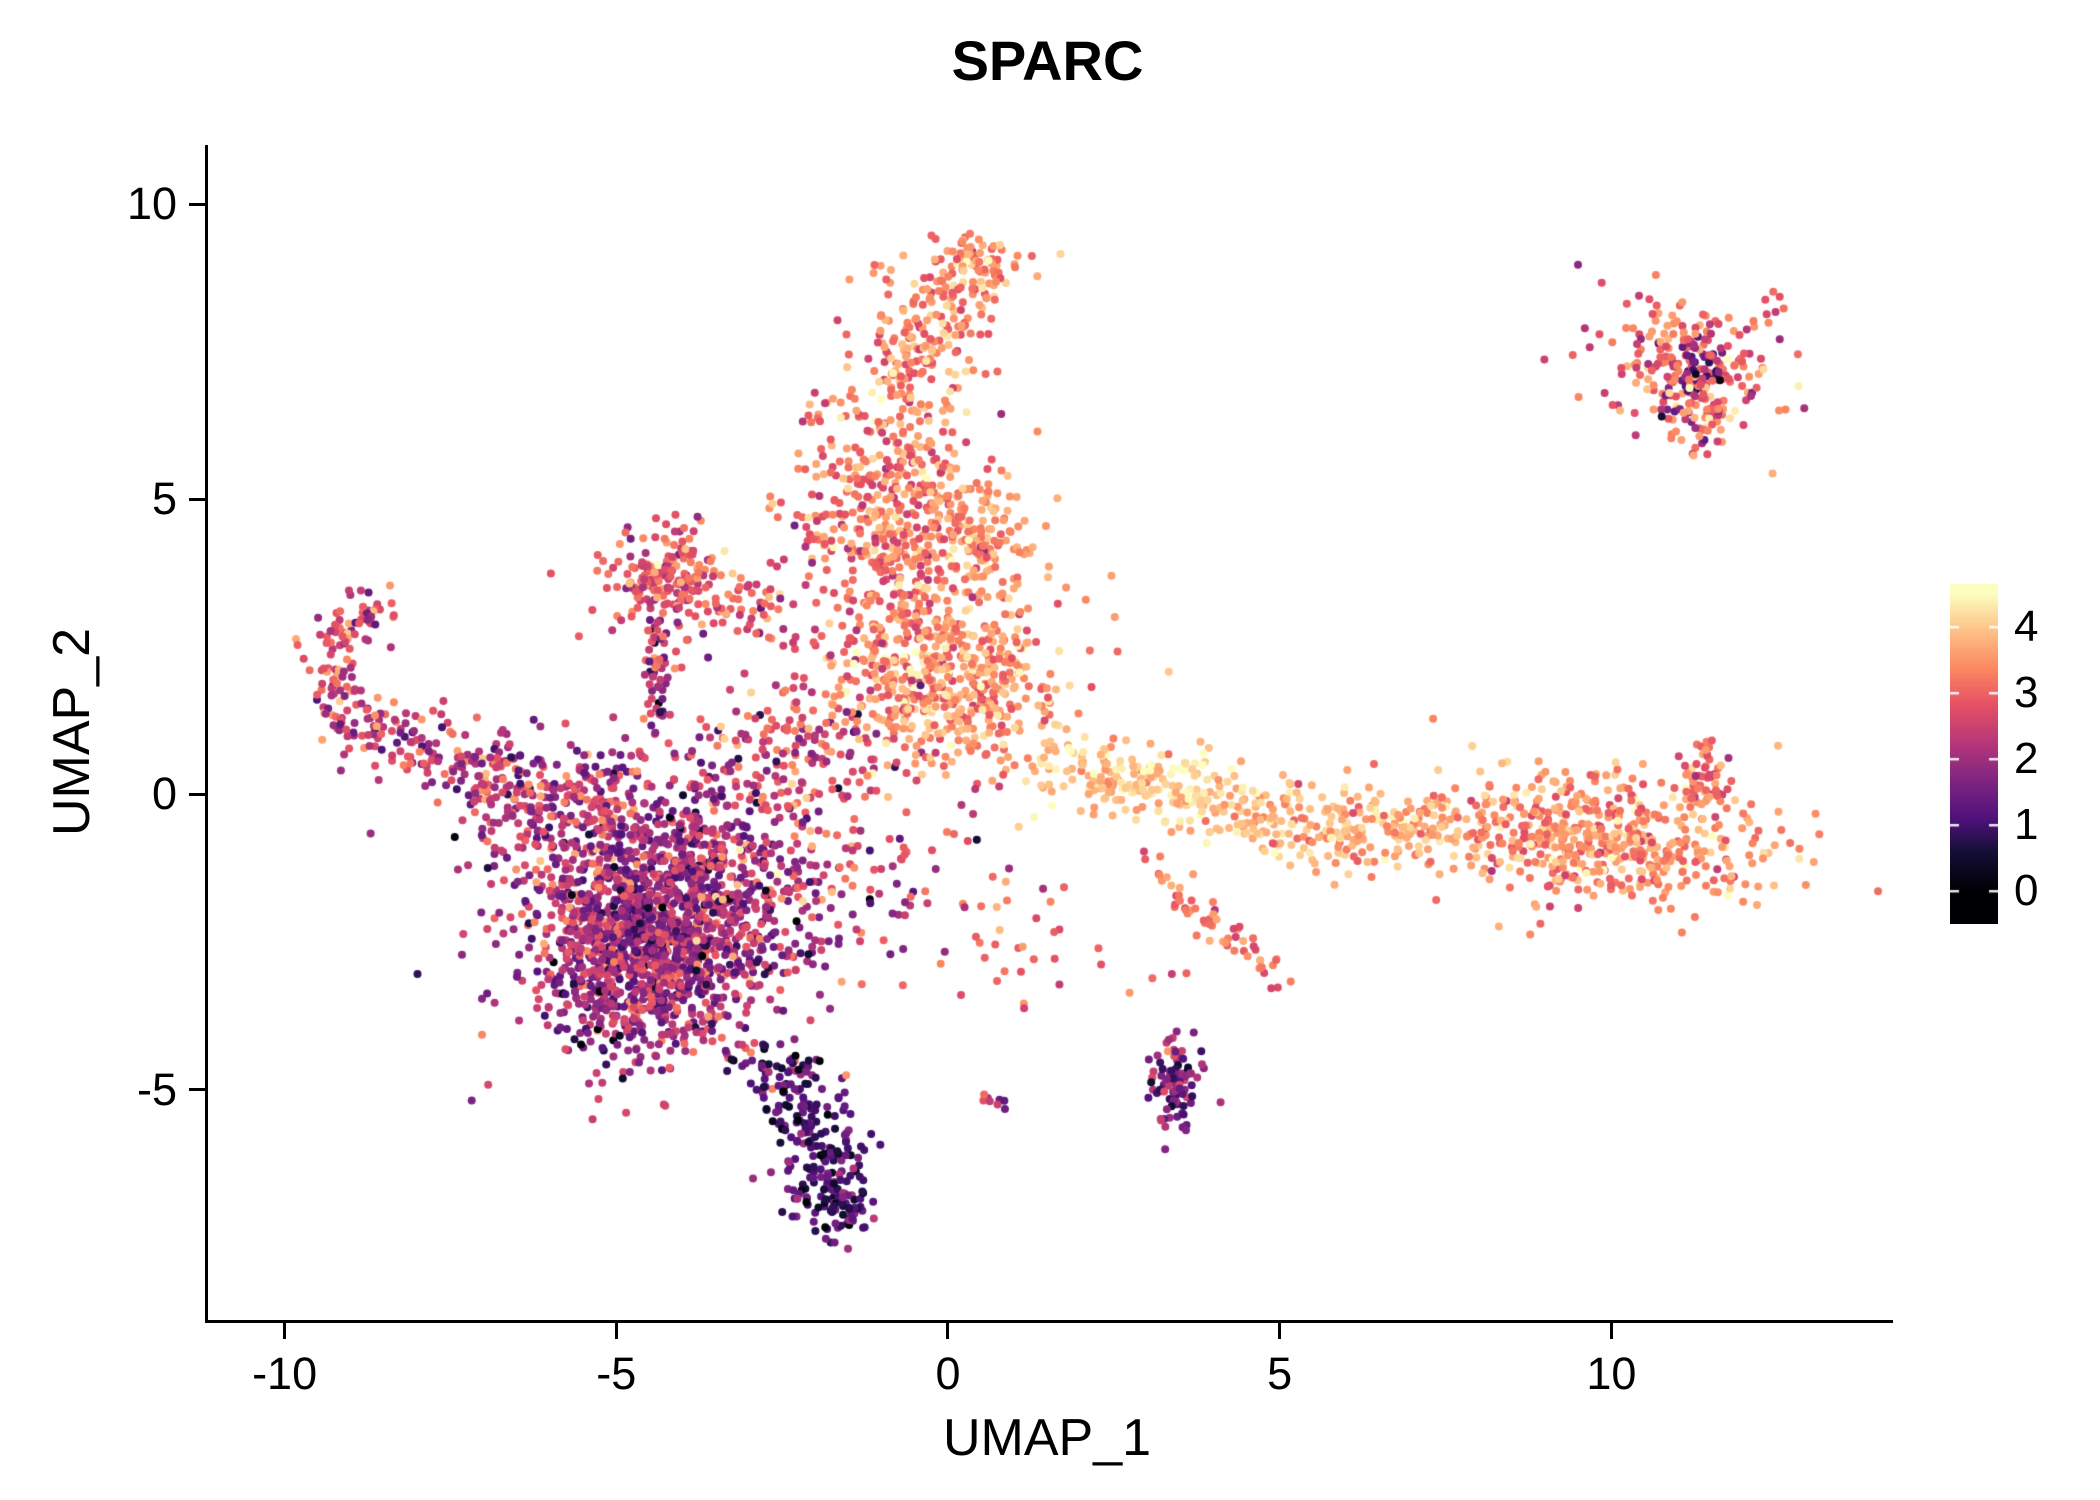  I want to click on x-tick-label: 5, so click(1280, 1373).